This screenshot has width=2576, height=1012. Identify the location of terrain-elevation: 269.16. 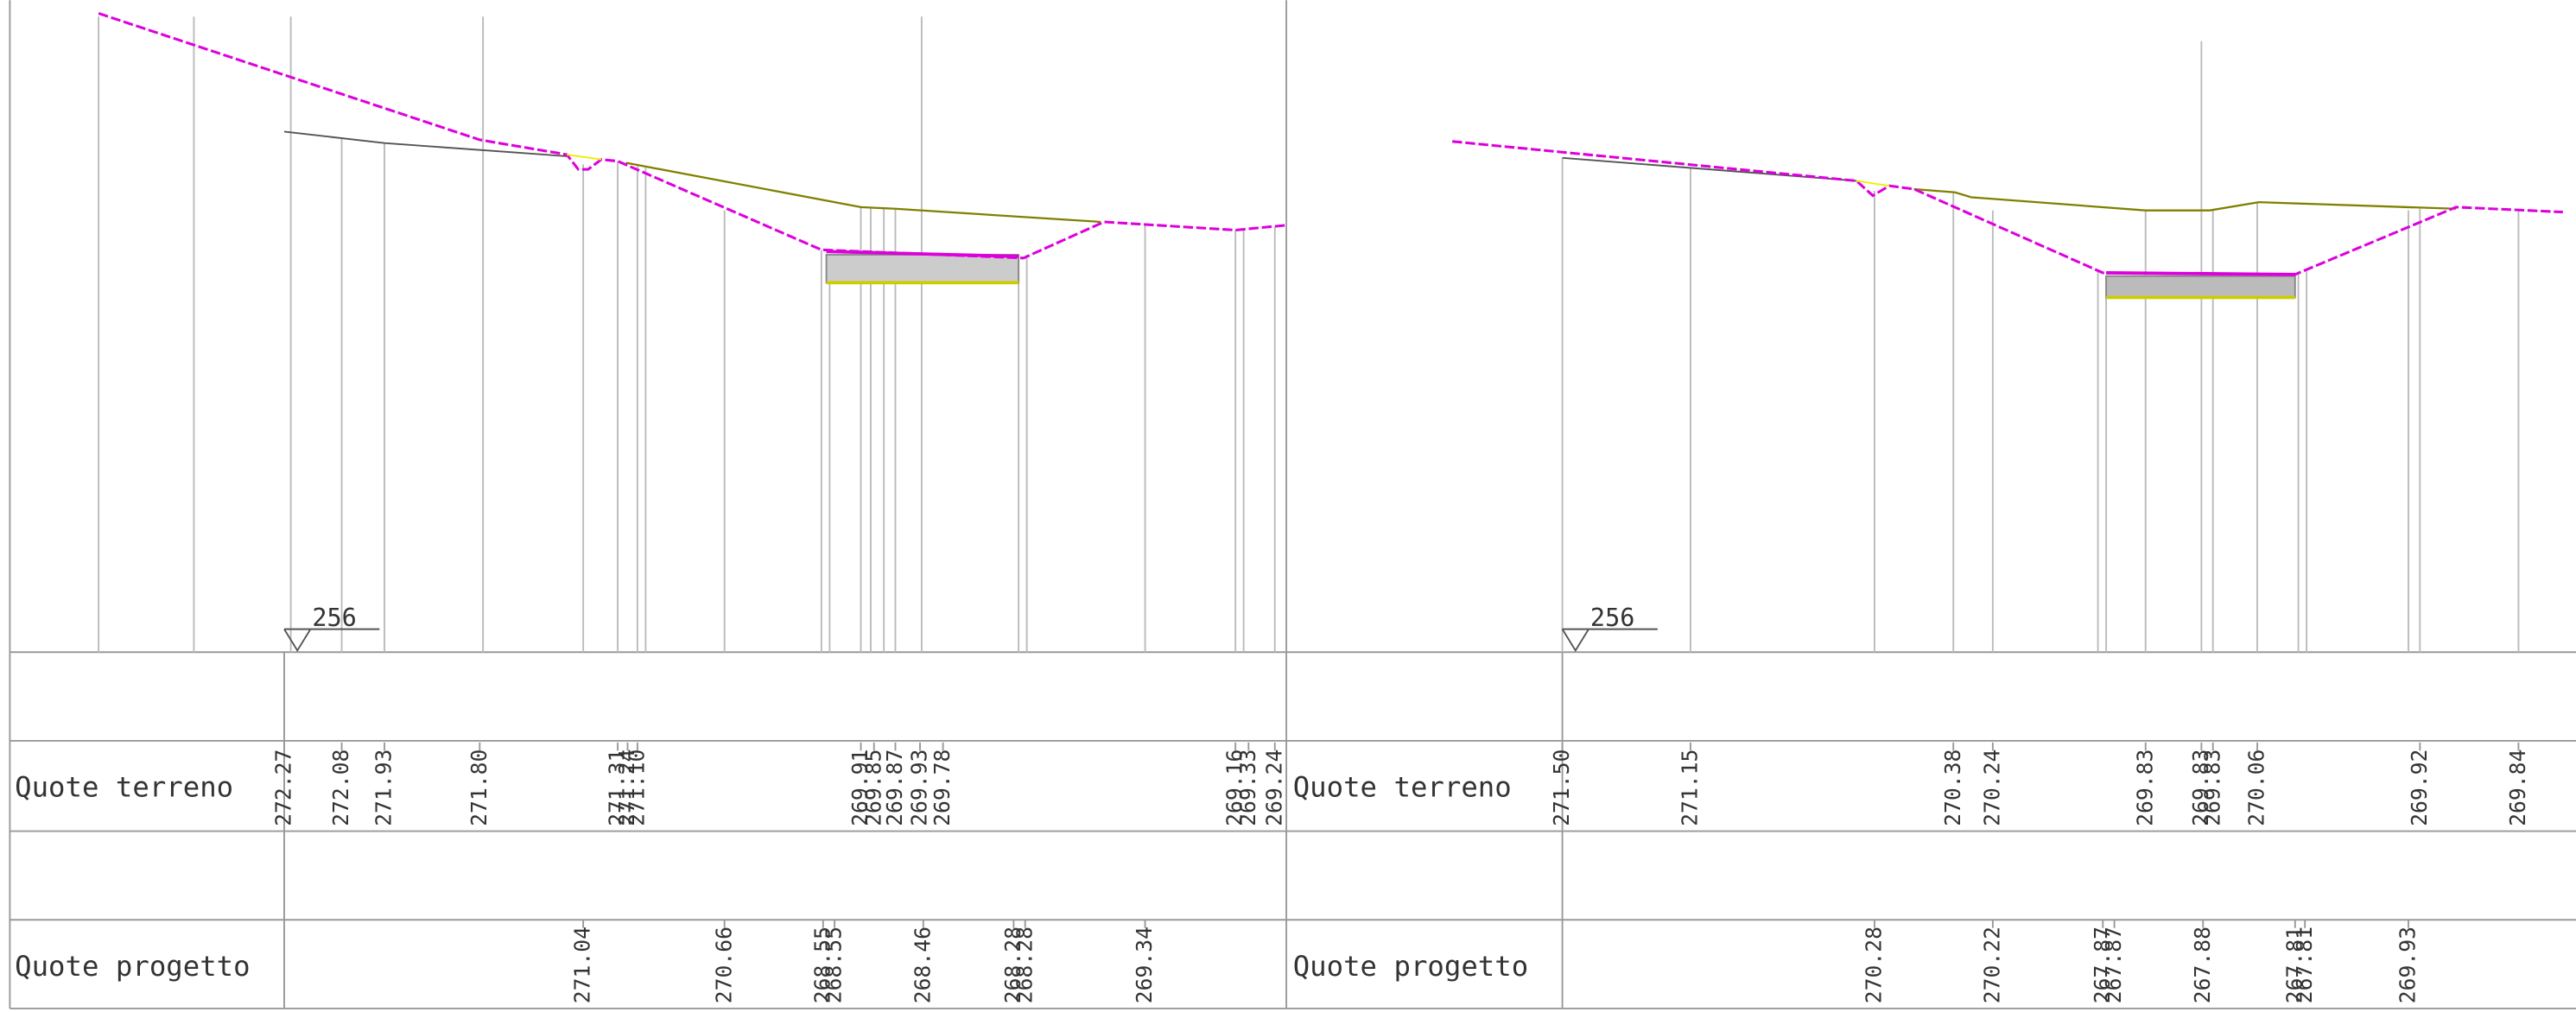
(1234, 788).